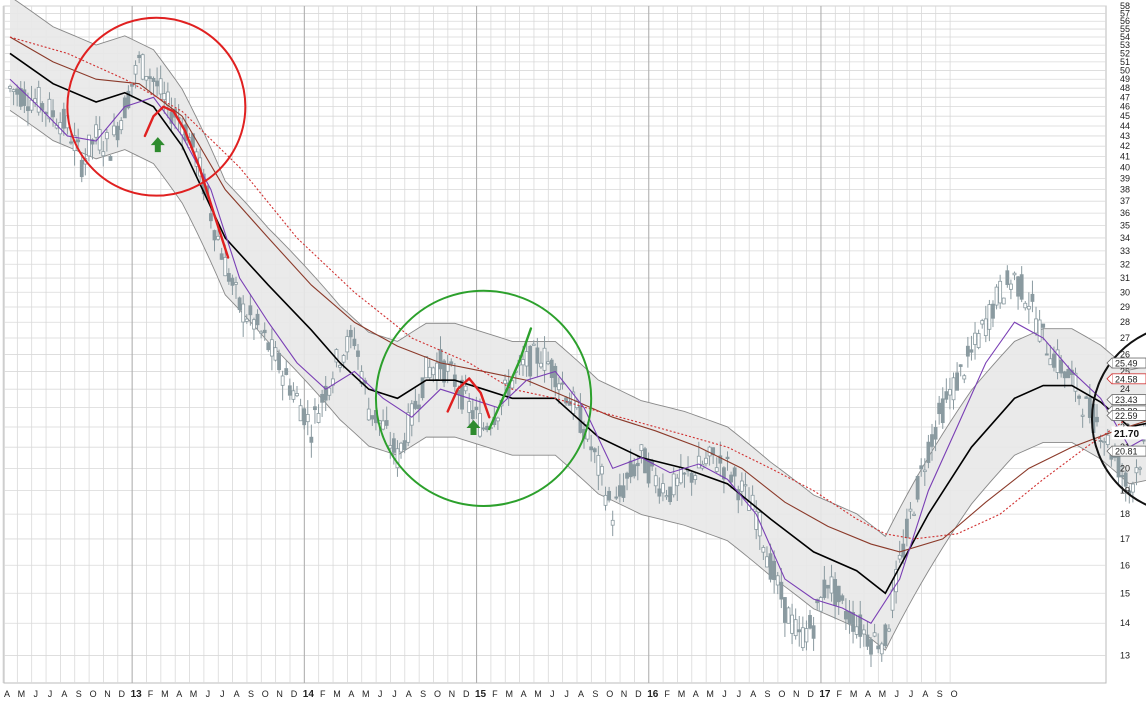 This screenshot has width=1146, height=703. What do you see at coordinates (1125, 655) in the screenshot?
I see `y-tick-label: 13` at bounding box center [1125, 655].